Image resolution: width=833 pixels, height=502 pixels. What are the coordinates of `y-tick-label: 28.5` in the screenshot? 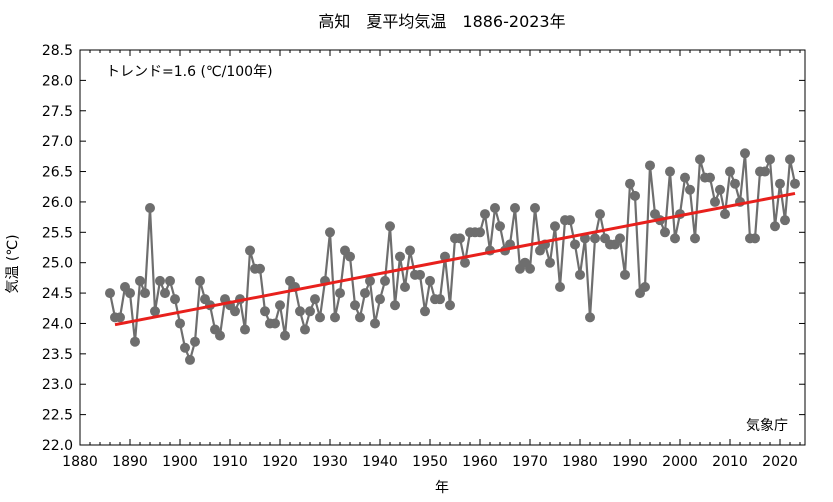 It's located at (57, 51).